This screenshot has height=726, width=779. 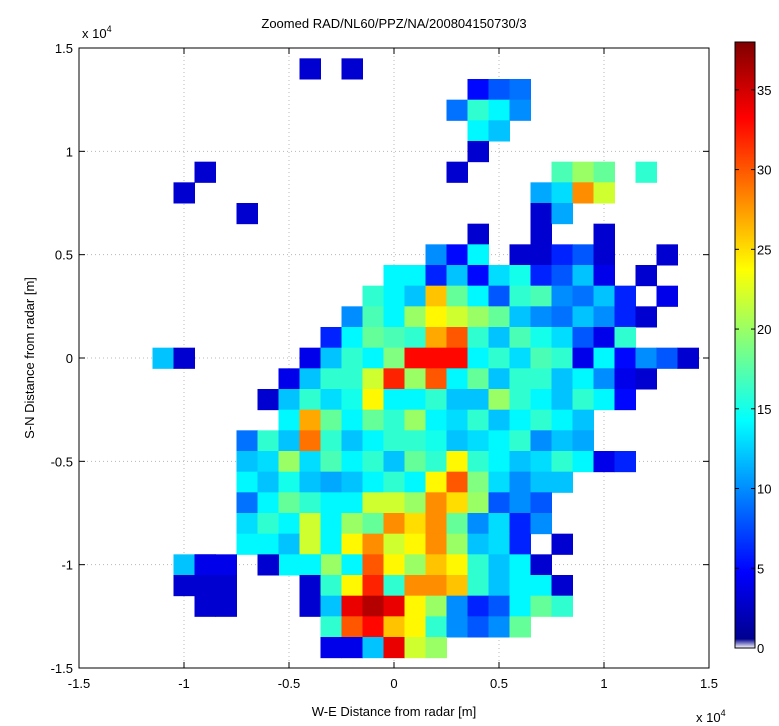 What do you see at coordinates (708, 717) in the screenshot?
I see `x-exponent-base: x 10` at bounding box center [708, 717].